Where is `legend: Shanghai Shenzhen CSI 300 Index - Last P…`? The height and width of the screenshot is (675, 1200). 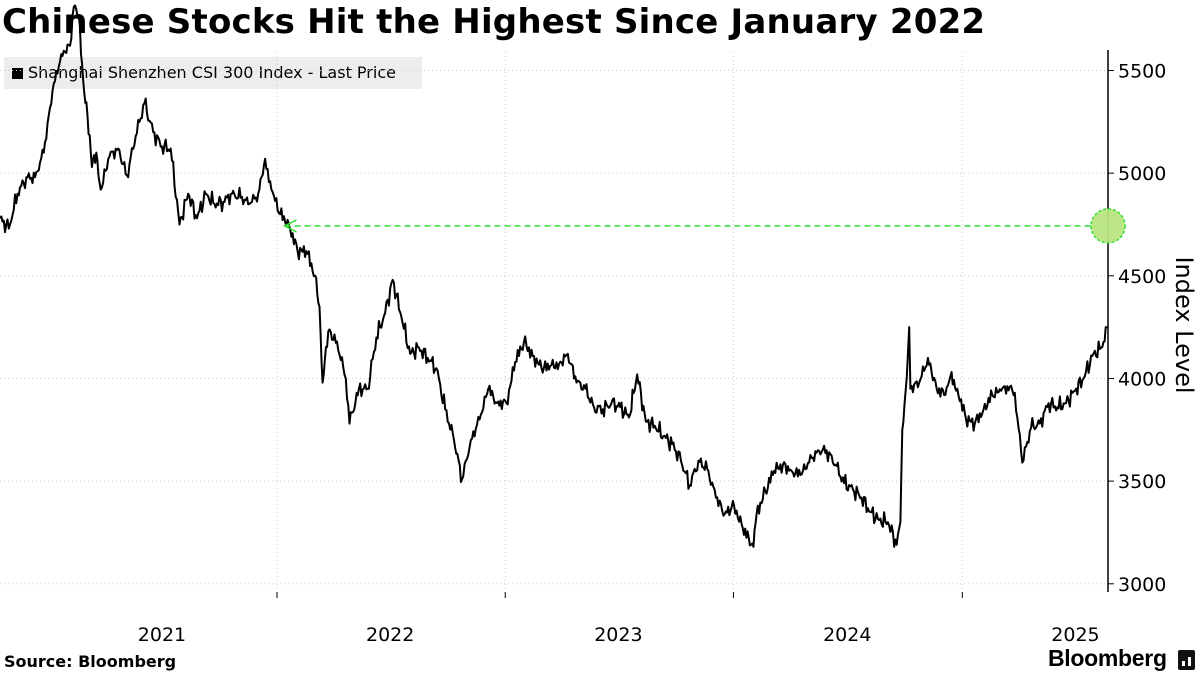
legend: Shanghai Shenzhen CSI 300 Index - Last P… is located at coordinates (213, 73).